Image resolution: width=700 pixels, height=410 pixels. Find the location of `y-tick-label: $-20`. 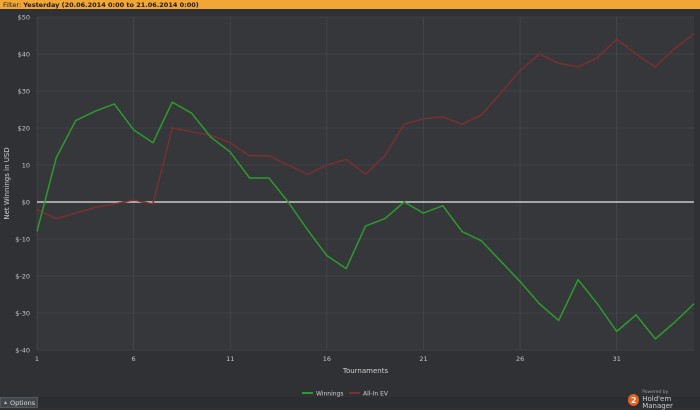

y-tick-label: $-20 is located at coordinates (22, 277).